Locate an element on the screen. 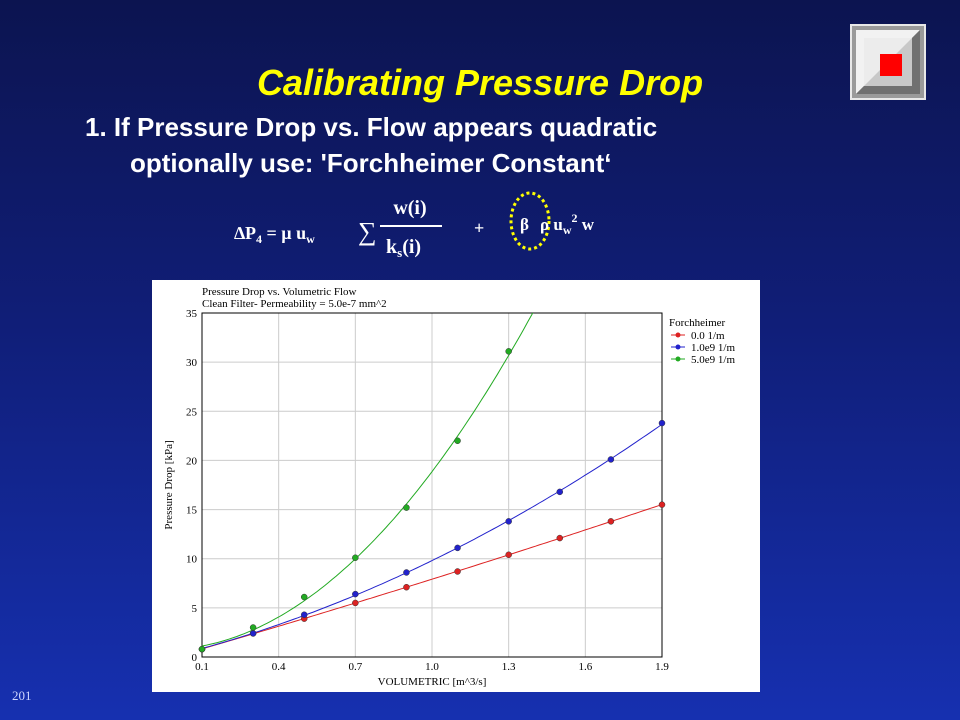  sigma-symbol: ∑ is located at coordinates (367, 231).